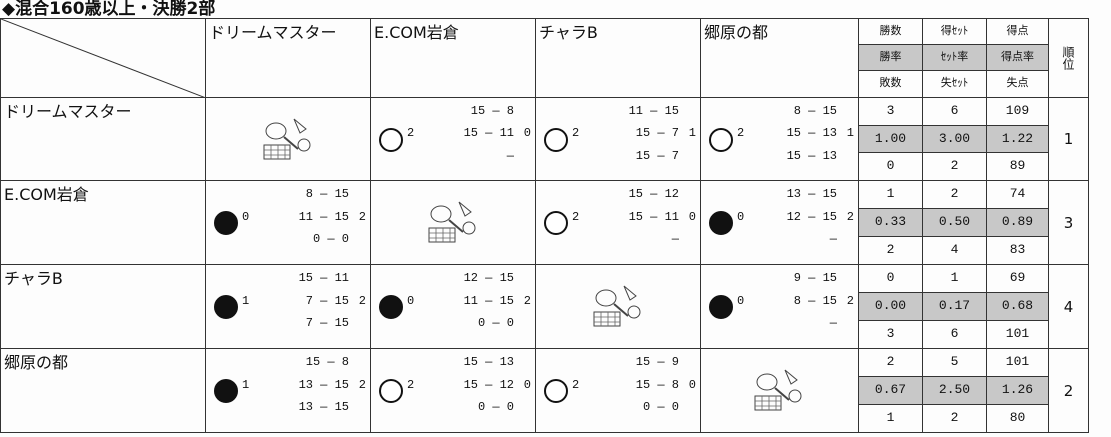  What do you see at coordinates (109, 9) in the screenshot?
I see `title: ◆混合160歳以上・決勝2部` at bounding box center [109, 9].